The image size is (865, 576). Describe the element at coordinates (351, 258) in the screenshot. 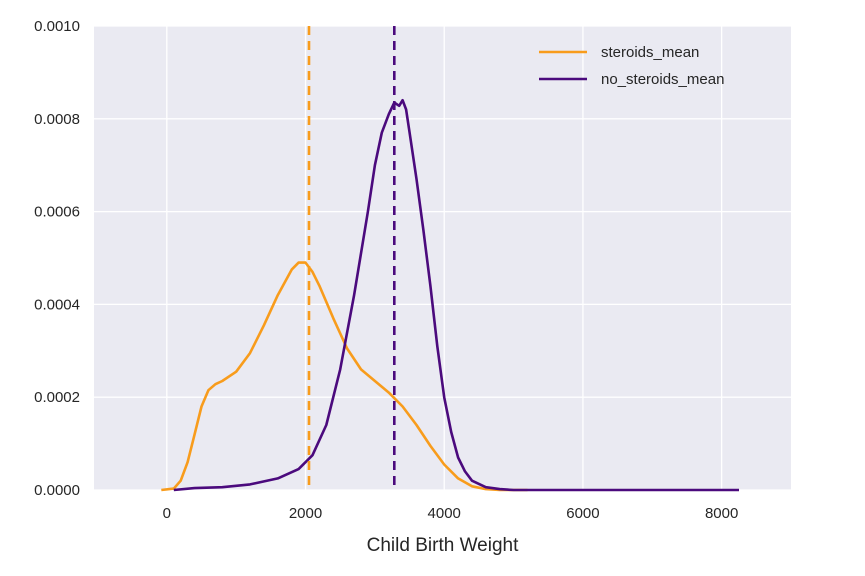

I see `mean-lines` at that location.